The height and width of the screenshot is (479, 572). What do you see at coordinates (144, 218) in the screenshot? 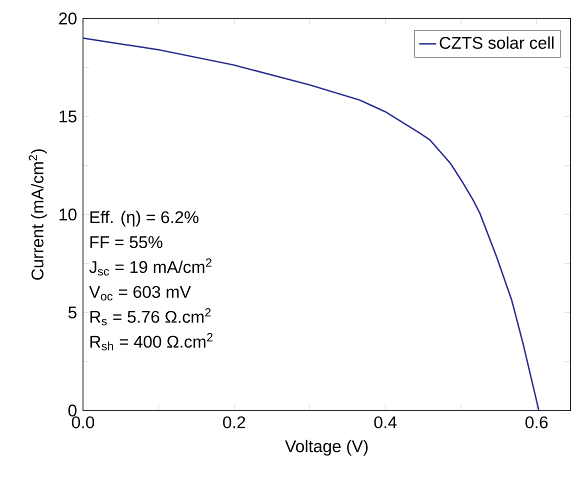
I see `annotation: Eff. (η) = 6.2%` at bounding box center [144, 218].